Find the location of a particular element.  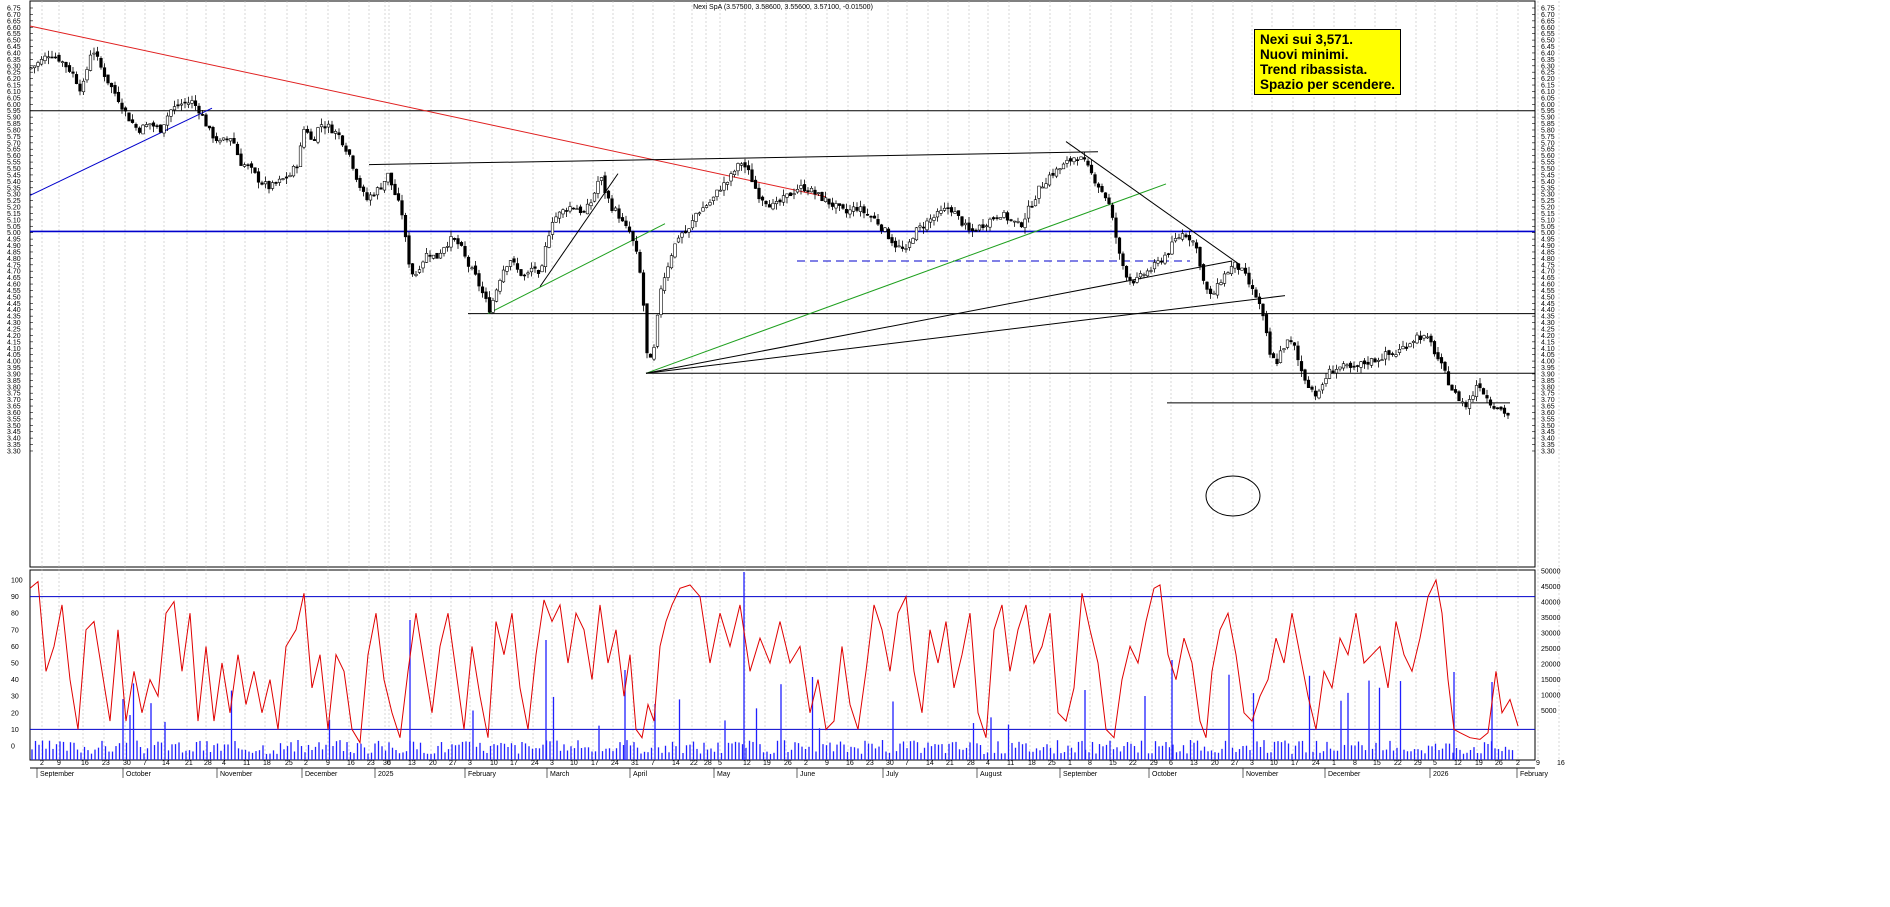

price-tick-right: 3.40 is located at coordinates (1548, 439).